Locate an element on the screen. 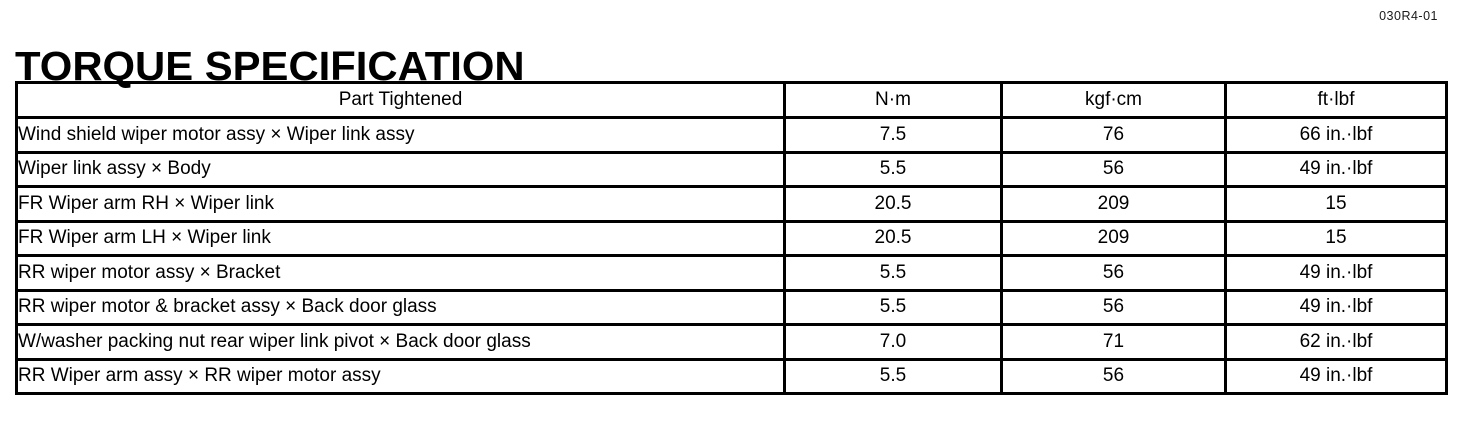 The height and width of the screenshot is (440, 1472). table-row: FR Wiper arm LH × Wiper link 20.5 209 15 is located at coordinates (731, 238).